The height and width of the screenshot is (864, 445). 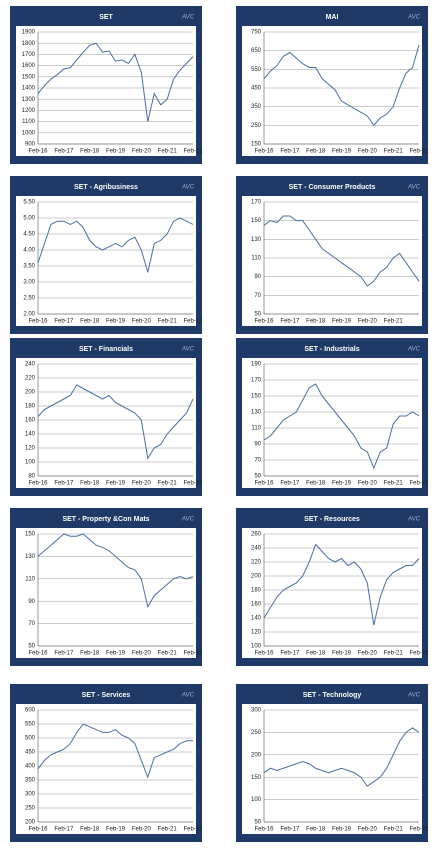 I want to click on y-tick-label: 3.00, so click(x=29, y=283).